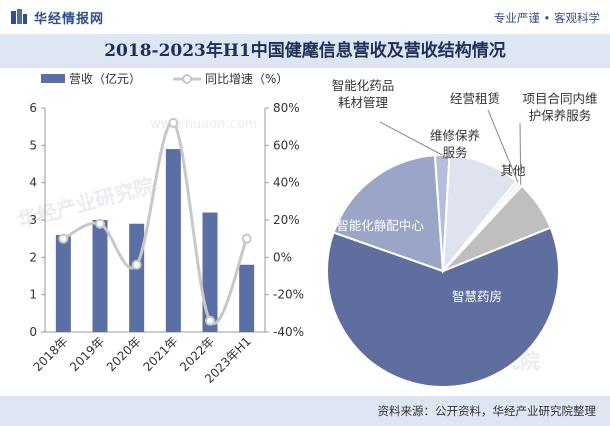  What do you see at coordinates (560, 115) in the screenshot?
I see `pie-label-line: 护保养服务` at bounding box center [560, 115].